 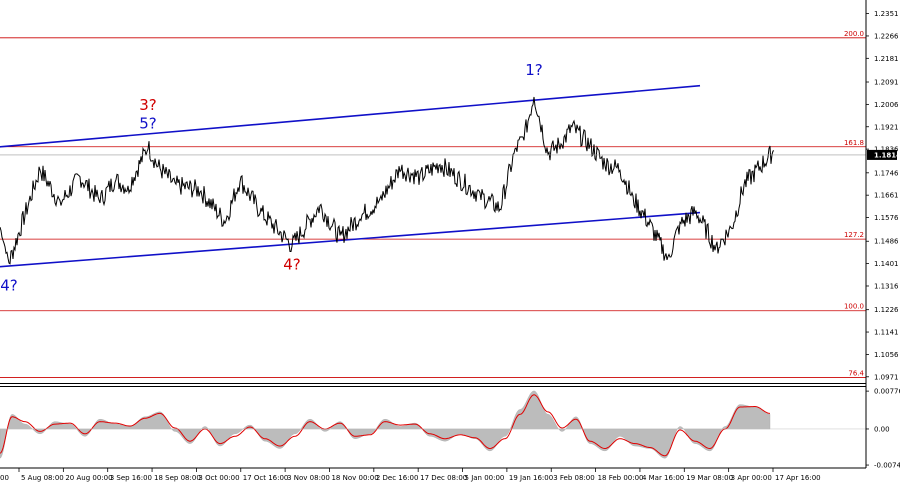 What do you see at coordinates (886, 286) in the screenshot?
I see `price-tick-label-12: 1.1316` at bounding box center [886, 286].